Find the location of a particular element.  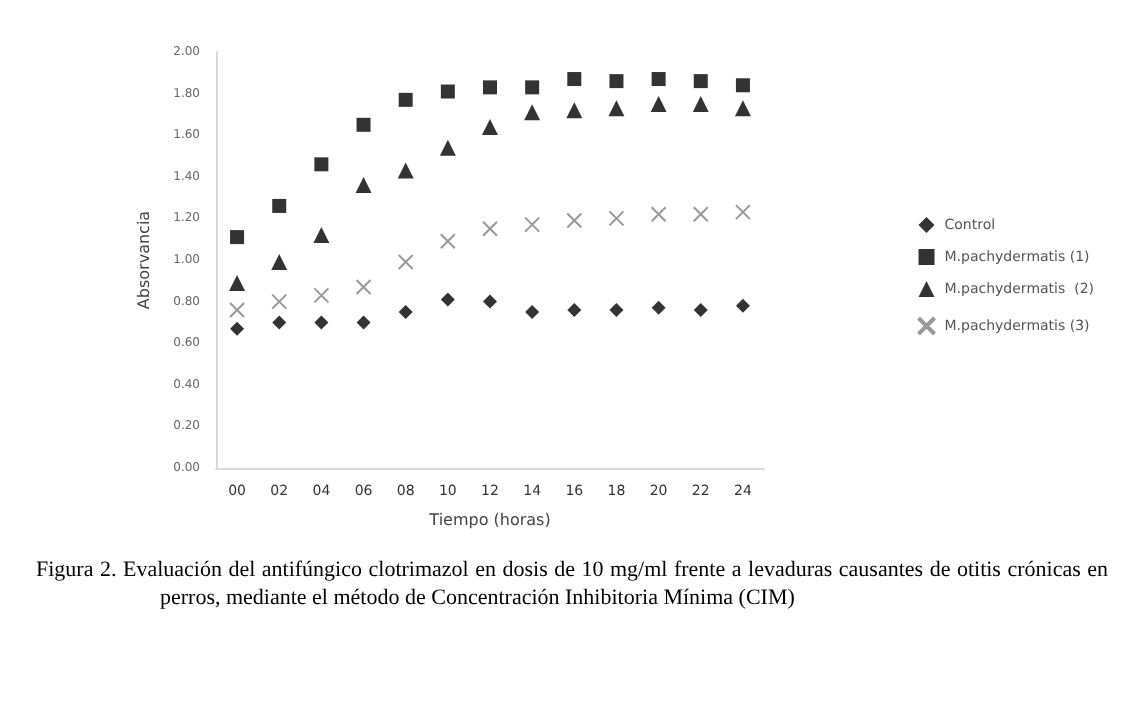

y-axis-title: Absorvancia is located at coordinates (144, 260).